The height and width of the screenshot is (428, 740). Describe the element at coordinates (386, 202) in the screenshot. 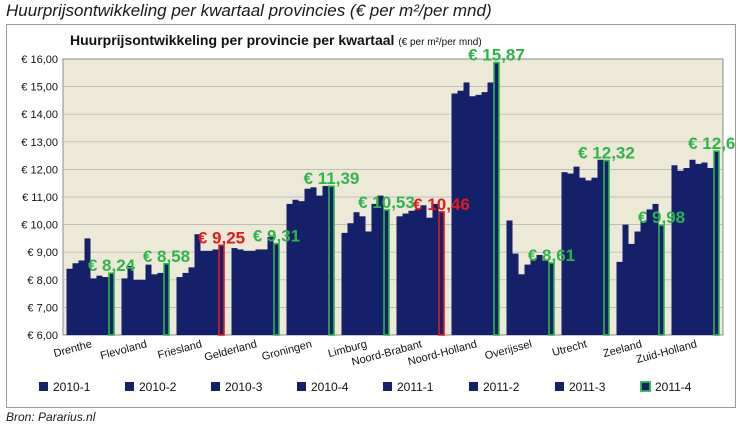

I see `value-label: € 10,53` at that location.